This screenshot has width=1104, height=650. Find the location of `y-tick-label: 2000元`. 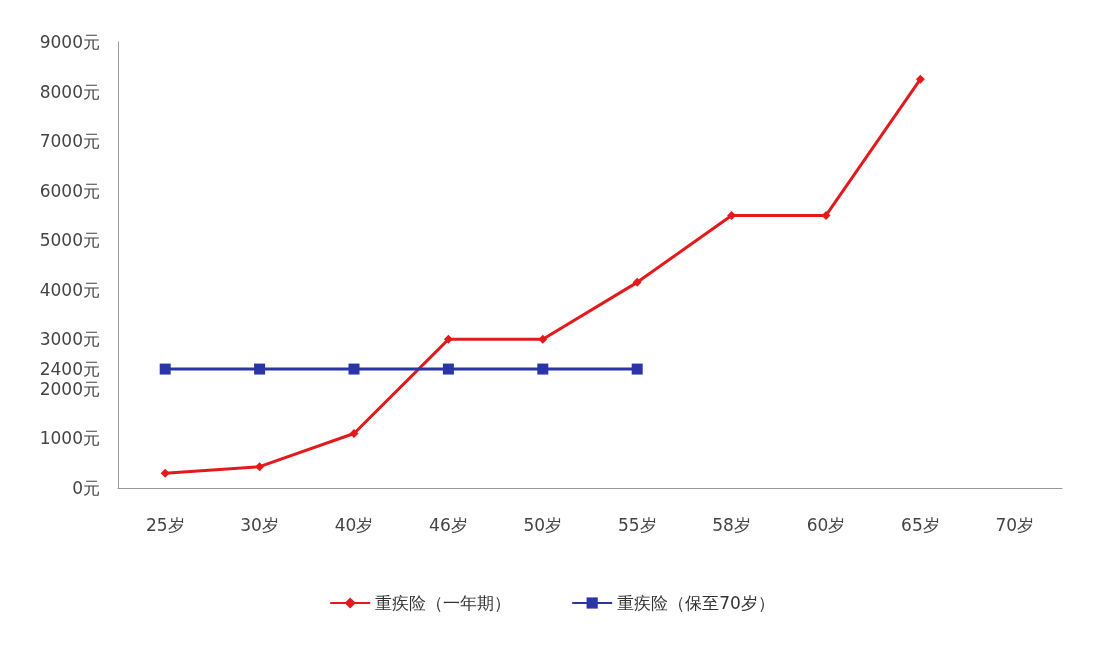

y-tick-label: 2000元 is located at coordinates (69, 388).